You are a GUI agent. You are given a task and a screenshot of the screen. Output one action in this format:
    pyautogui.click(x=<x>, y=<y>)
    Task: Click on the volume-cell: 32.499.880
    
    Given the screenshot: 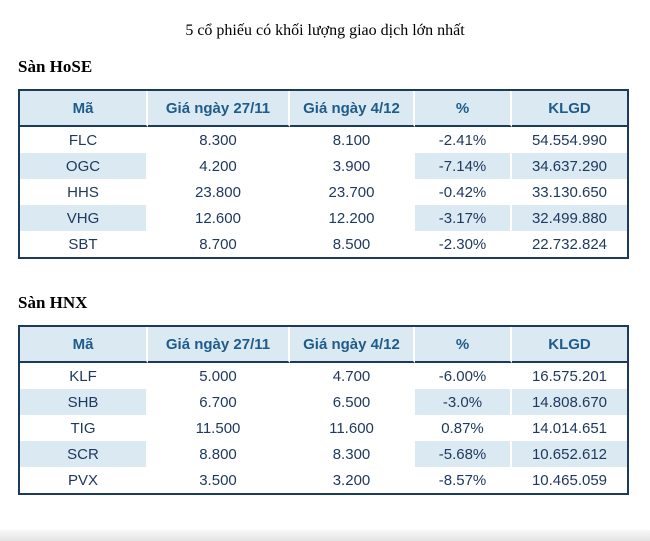 What is the action you would take?
    pyautogui.click(x=569, y=218)
    